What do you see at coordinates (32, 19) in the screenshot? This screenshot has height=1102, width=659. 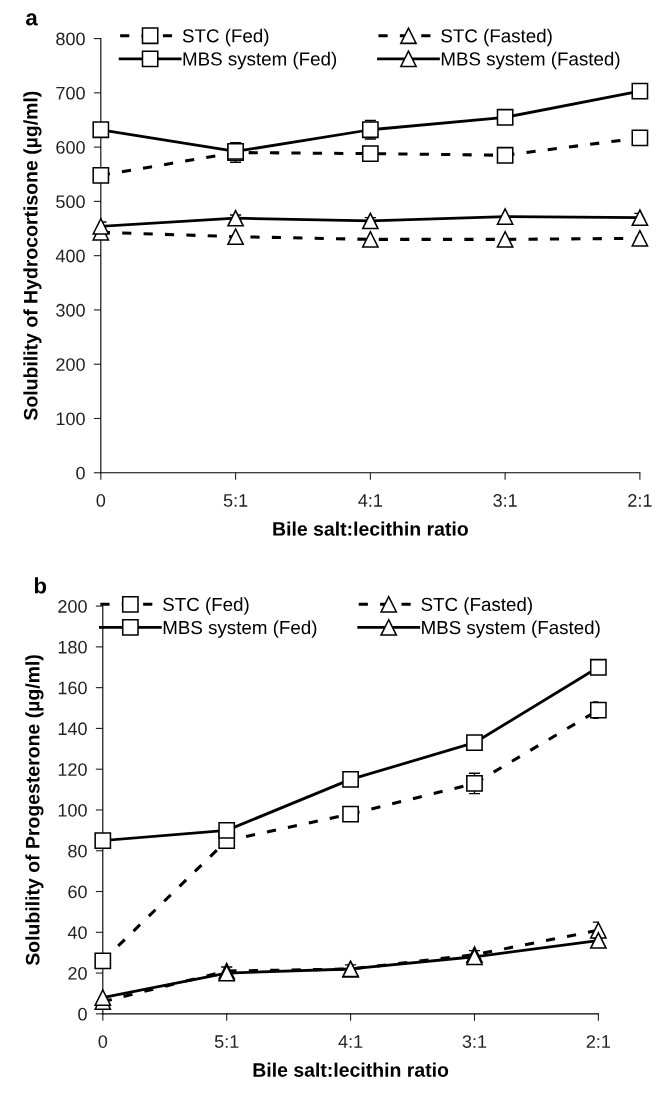 I see `text: a` at bounding box center [32, 19].